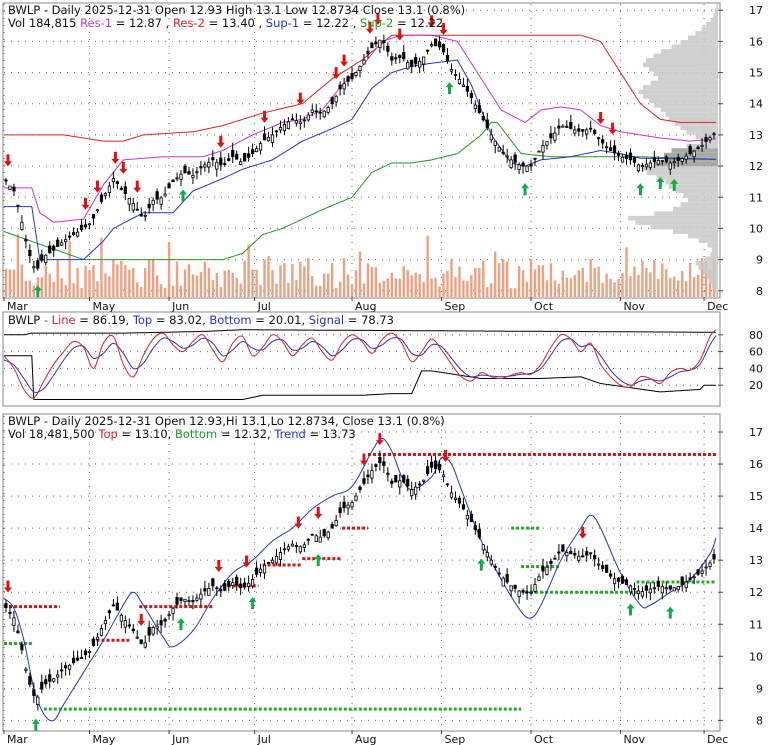 The height and width of the screenshot is (745, 780). I want to click on res2-value: = 13.40, so click(232, 23).